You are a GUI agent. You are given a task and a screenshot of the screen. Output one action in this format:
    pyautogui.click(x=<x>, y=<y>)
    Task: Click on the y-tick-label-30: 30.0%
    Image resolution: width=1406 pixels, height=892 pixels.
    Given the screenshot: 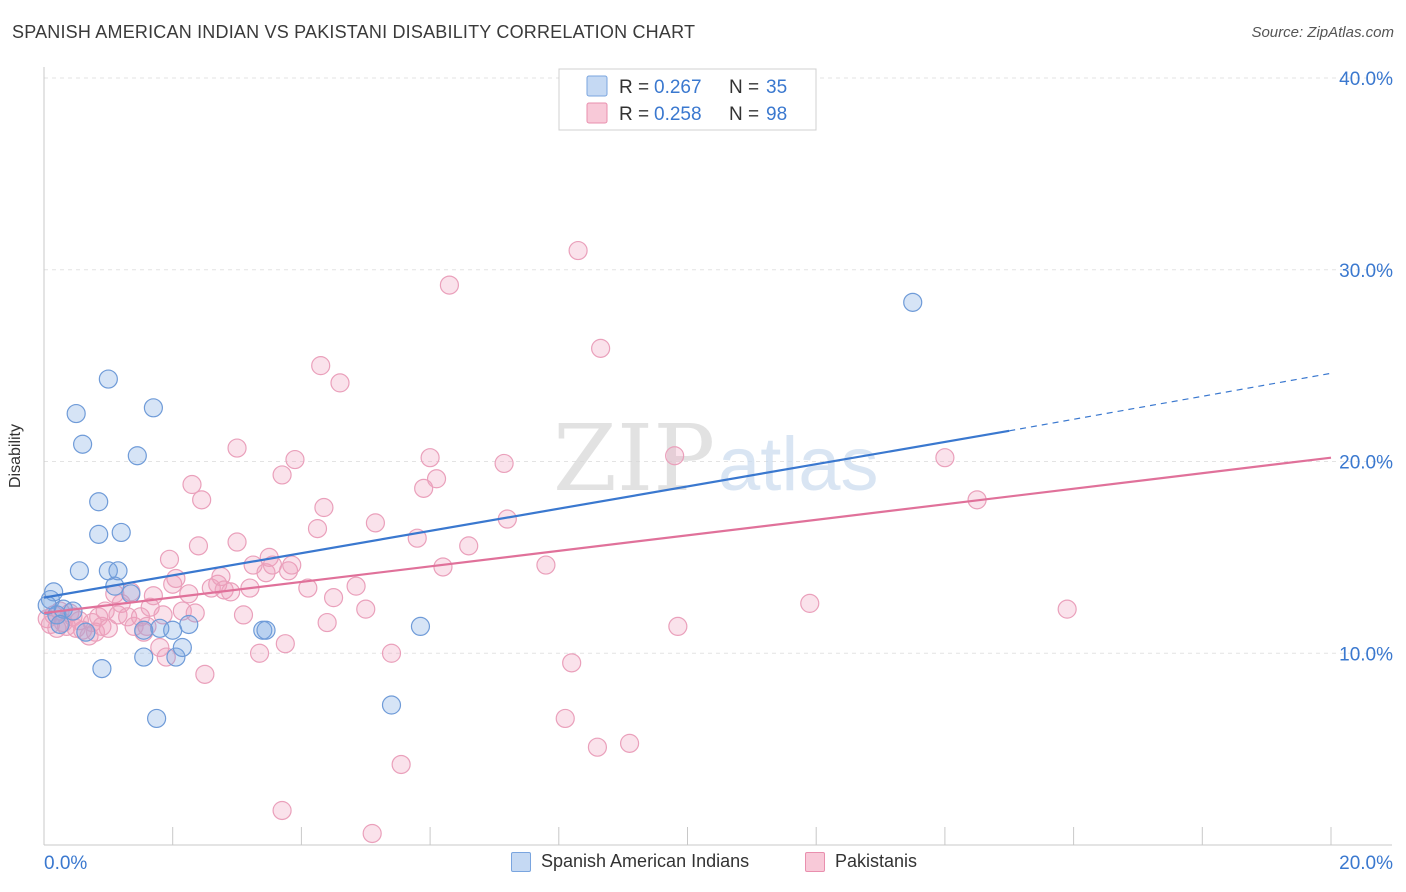 What is the action you would take?
    pyautogui.click(x=1366, y=271)
    